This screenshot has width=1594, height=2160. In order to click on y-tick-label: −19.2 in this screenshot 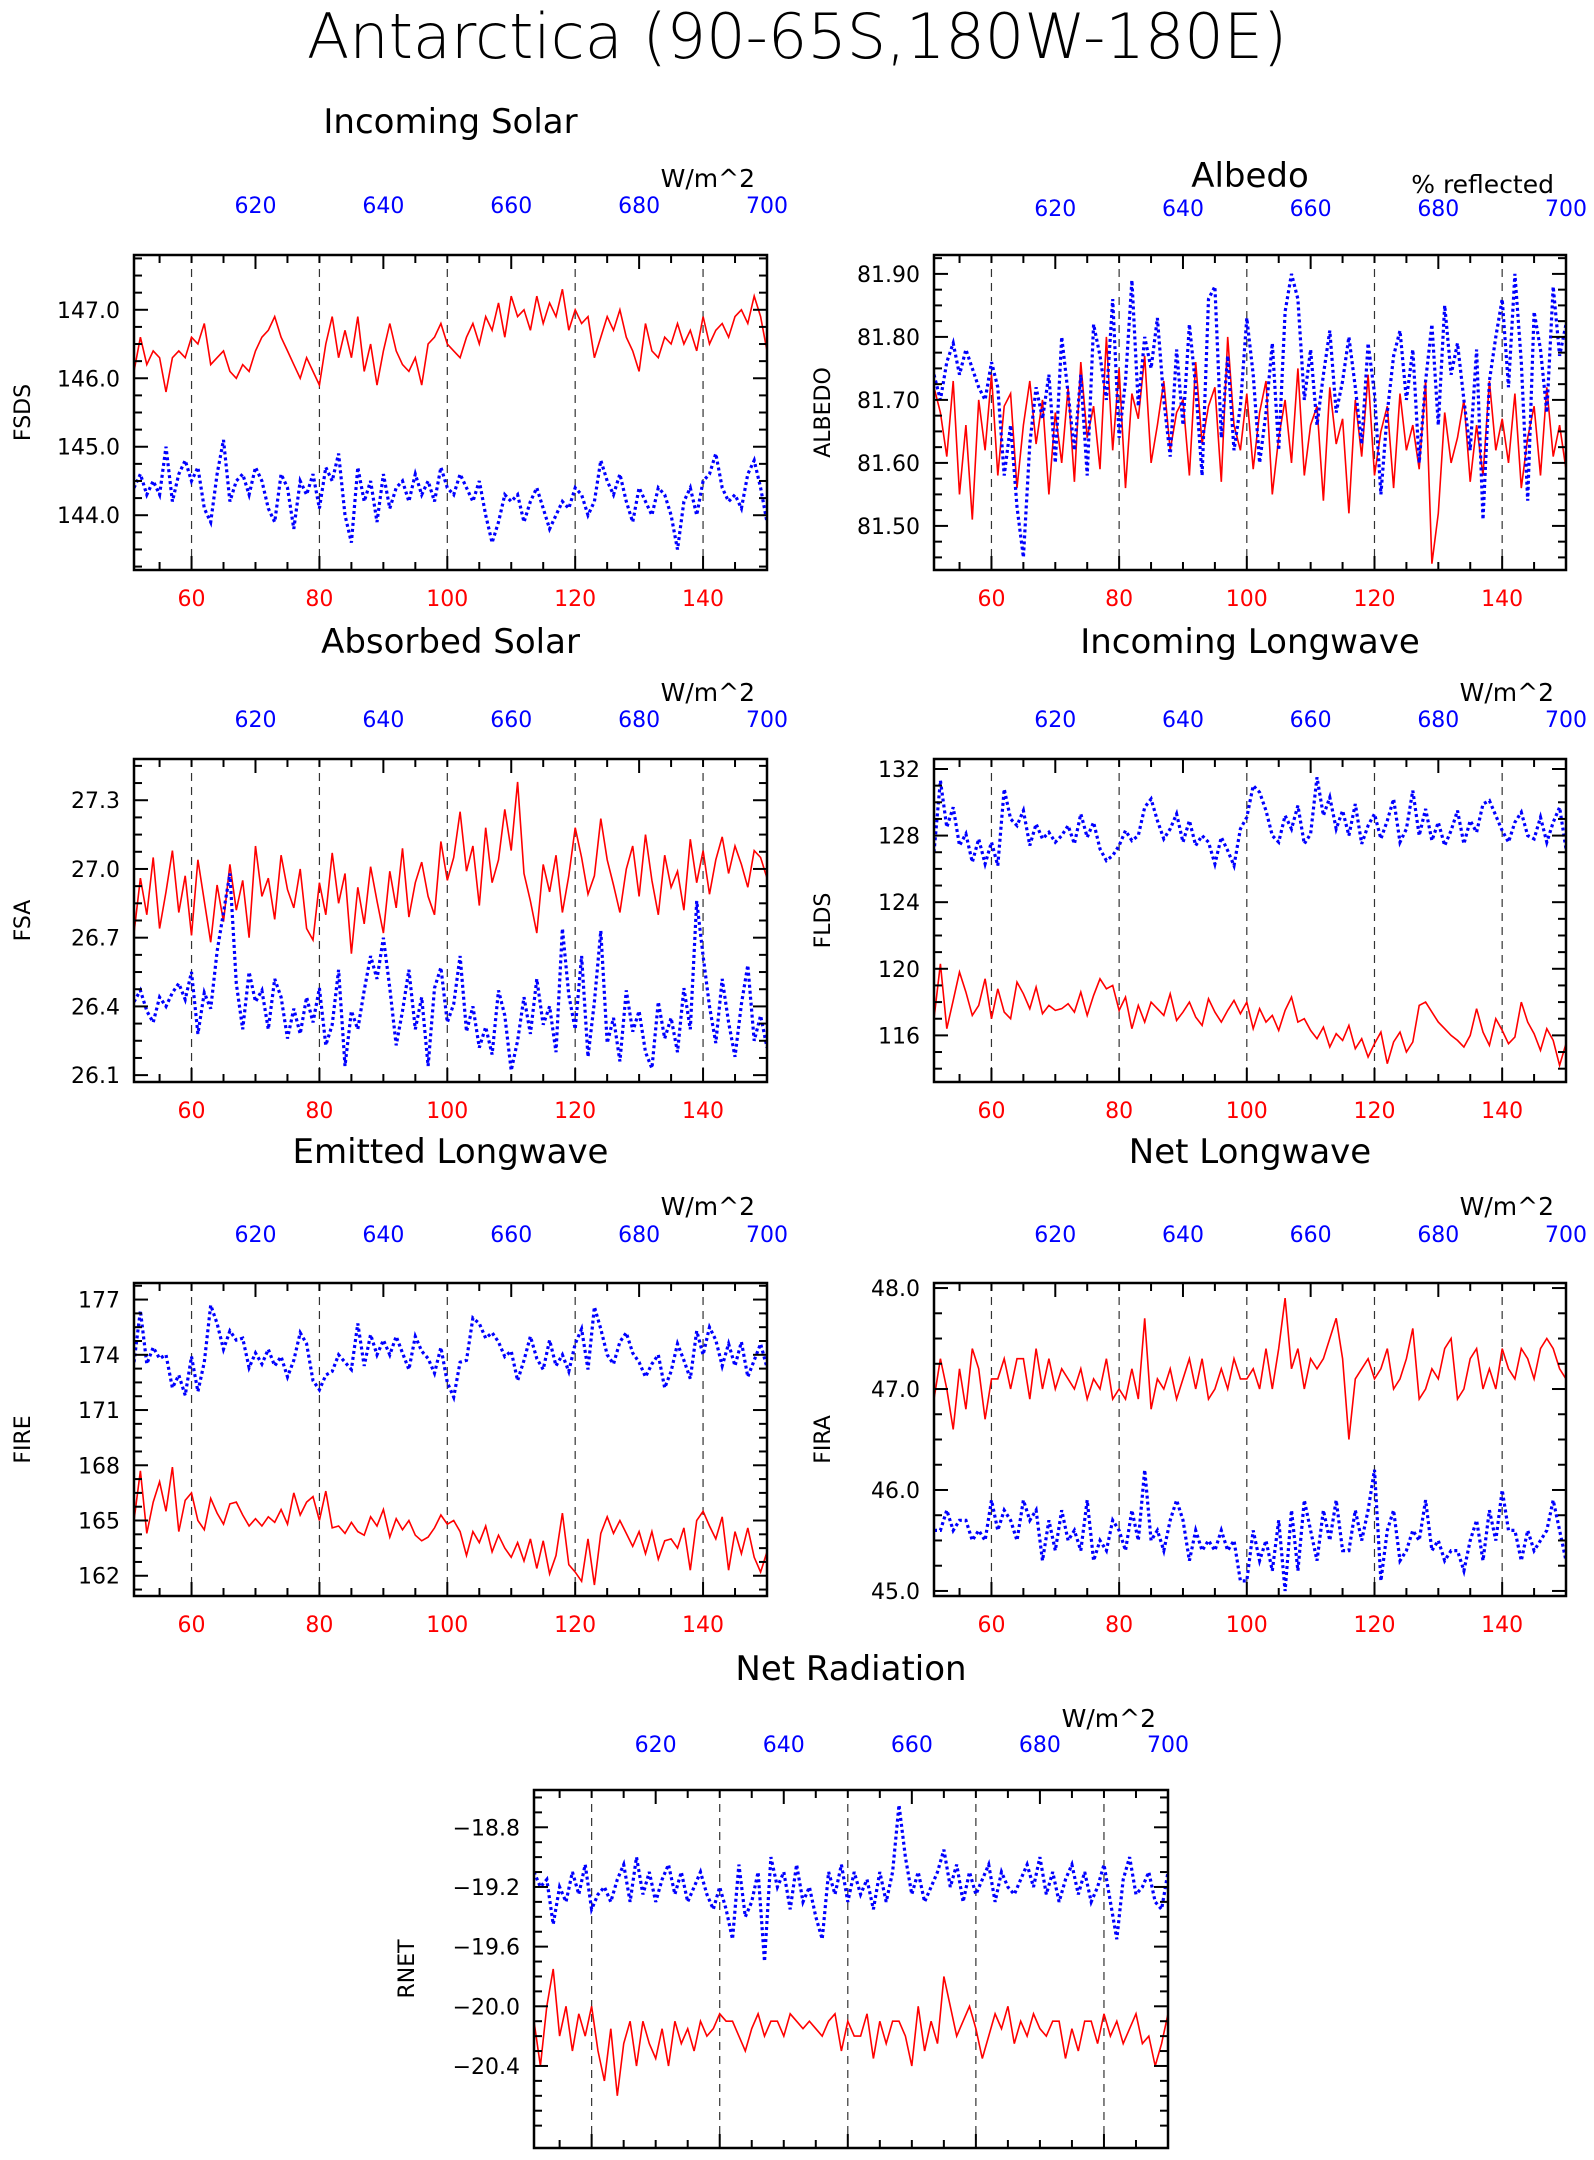, I will do `click(486, 1888)`.